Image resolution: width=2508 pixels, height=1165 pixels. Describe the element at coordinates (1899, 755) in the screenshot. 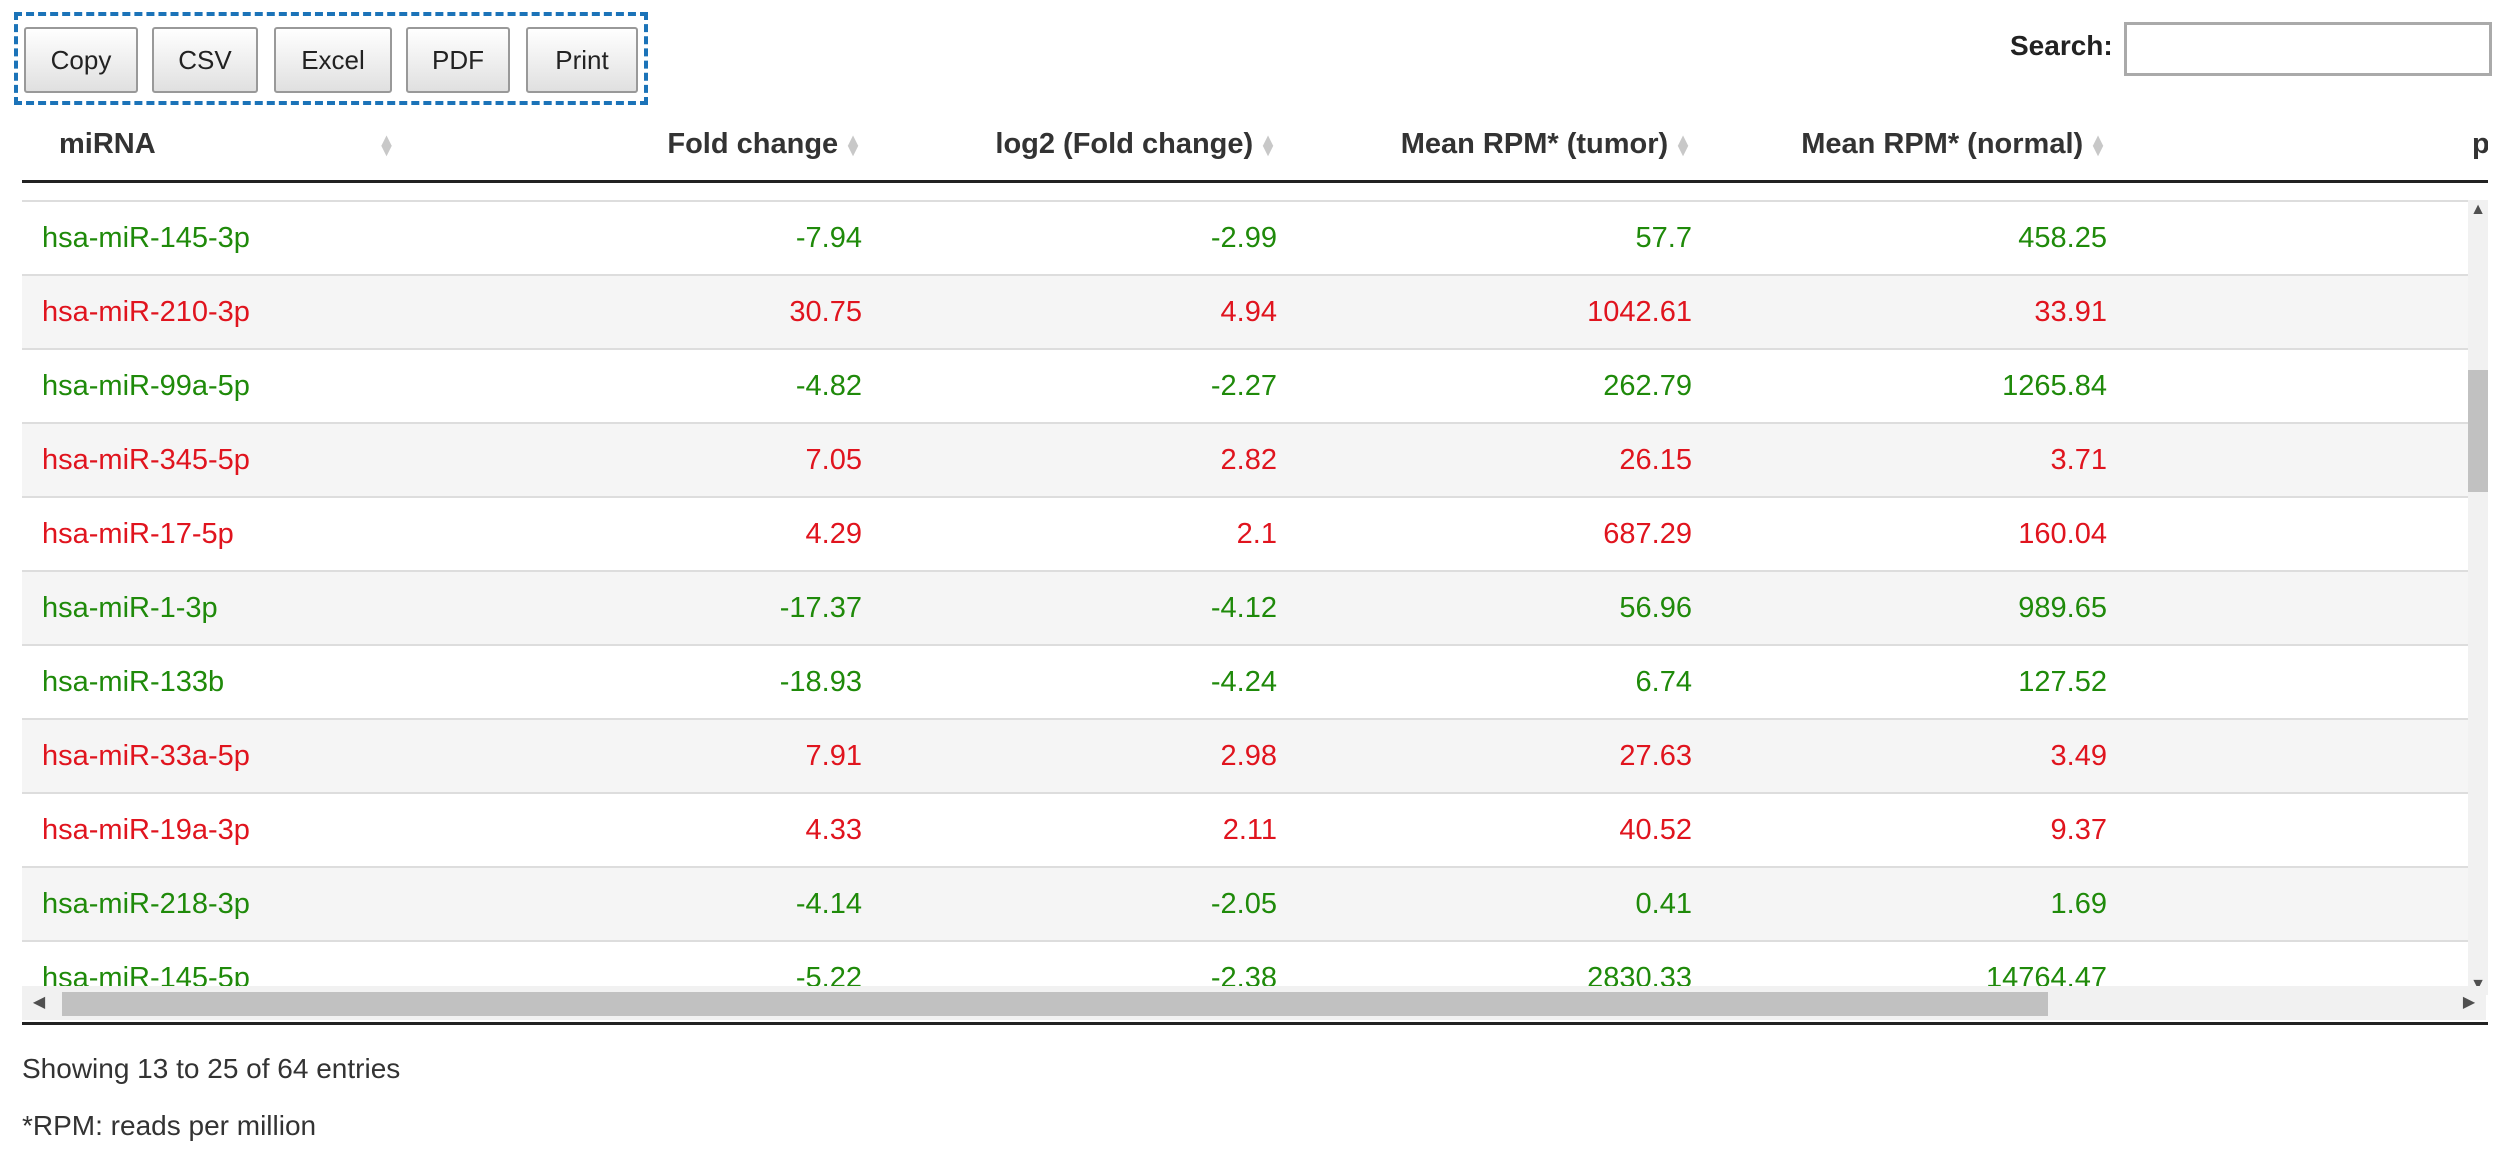

I see `cell-mean-rpm-normal: 3.49` at that location.